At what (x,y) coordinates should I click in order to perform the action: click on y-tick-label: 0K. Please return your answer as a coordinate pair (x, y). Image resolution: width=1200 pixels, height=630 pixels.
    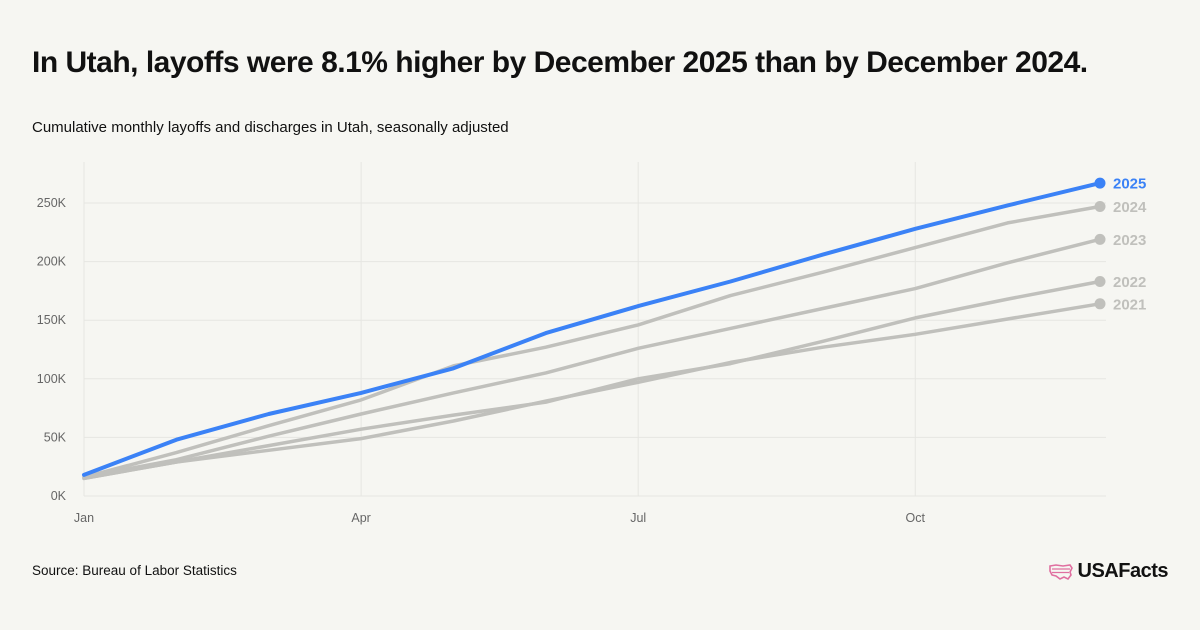
    Looking at the image, I should click on (59, 496).